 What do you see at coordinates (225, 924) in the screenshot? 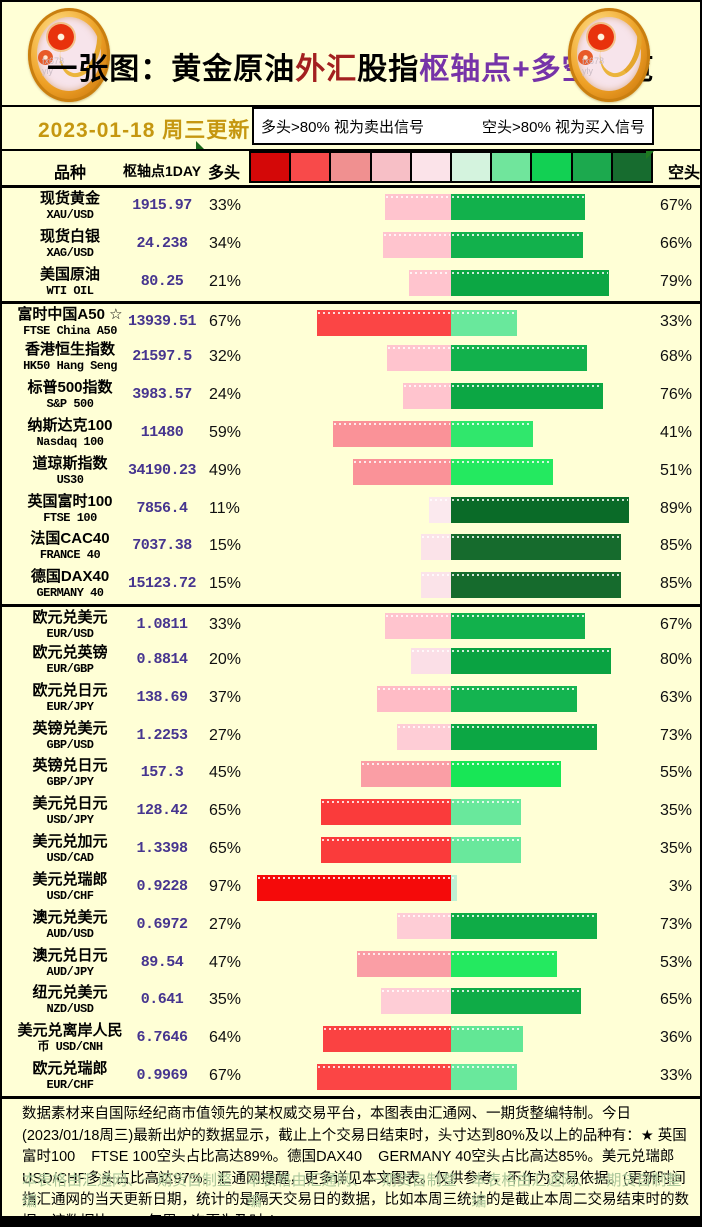
I see `long-percent: 27%` at bounding box center [225, 924].